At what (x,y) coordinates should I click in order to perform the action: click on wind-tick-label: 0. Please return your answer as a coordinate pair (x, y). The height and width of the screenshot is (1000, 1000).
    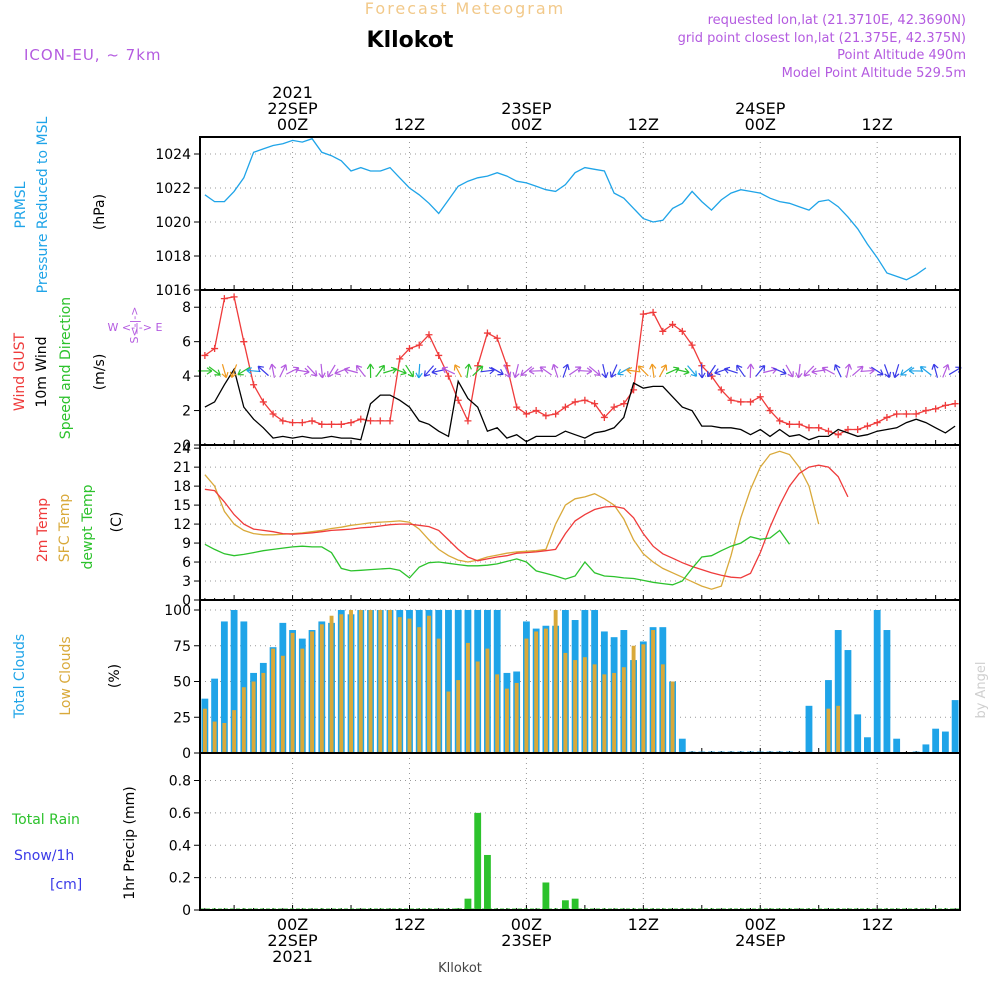
    Looking at the image, I should click on (186, 446).